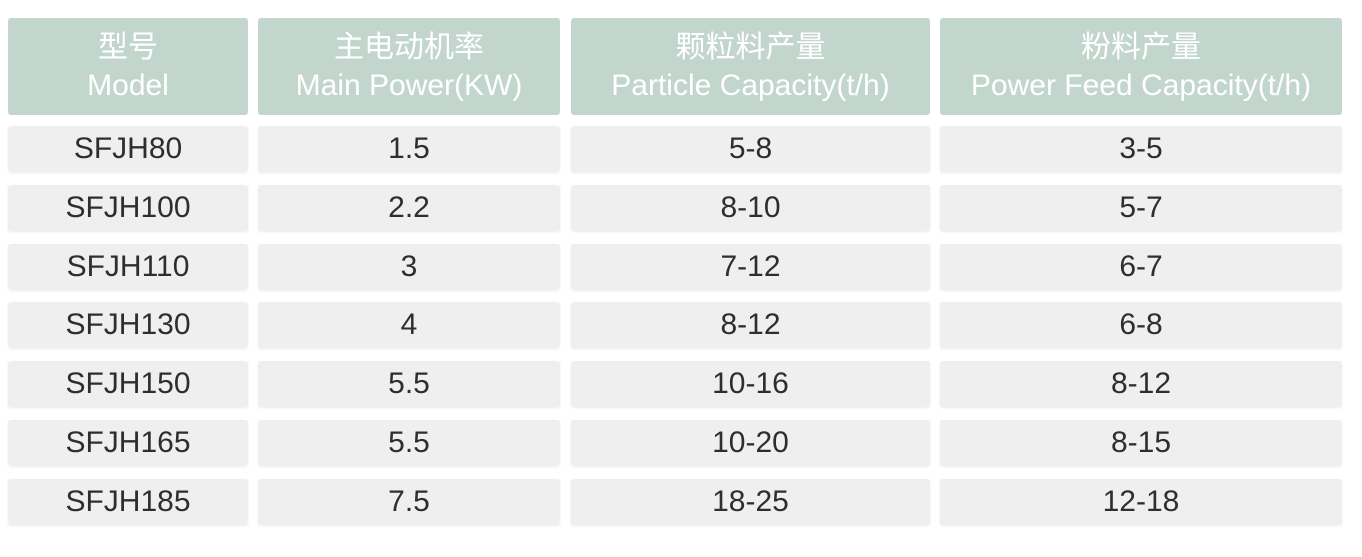 The width and height of the screenshot is (1362, 557). Describe the element at coordinates (128, 47) in the screenshot. I see `header-zh: 型号` at that location.